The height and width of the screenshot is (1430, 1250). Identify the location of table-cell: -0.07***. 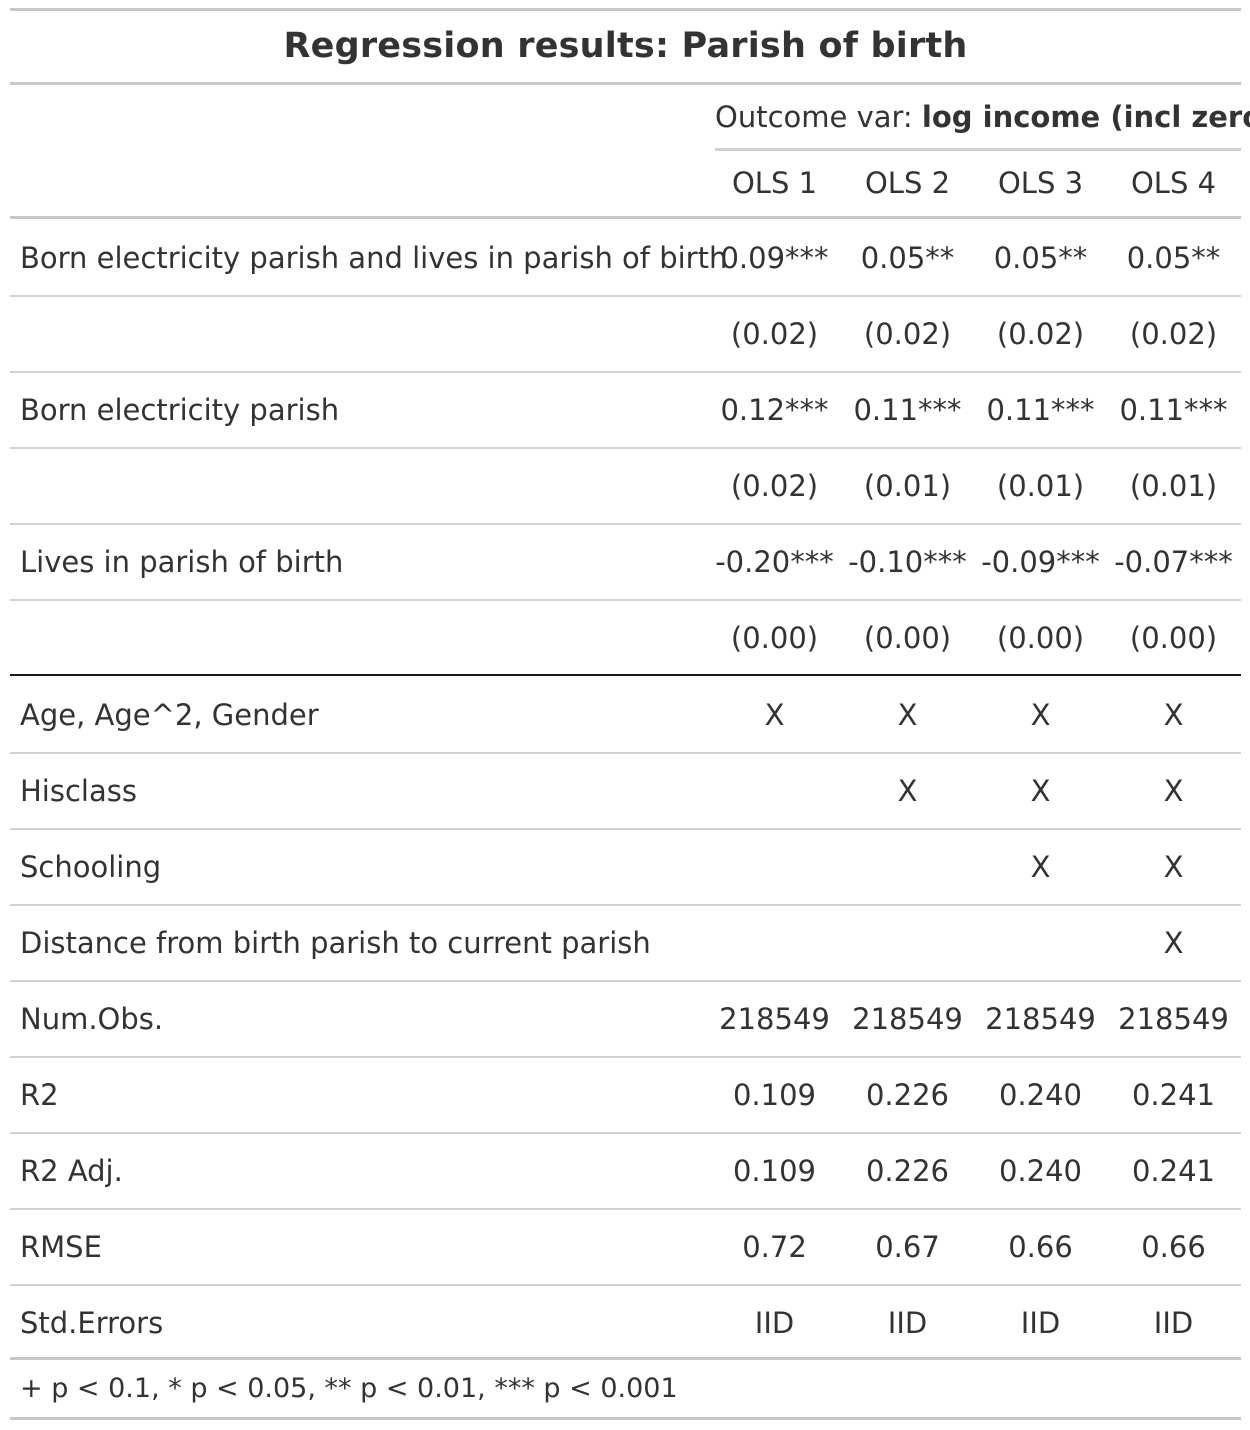
(1173, 562).